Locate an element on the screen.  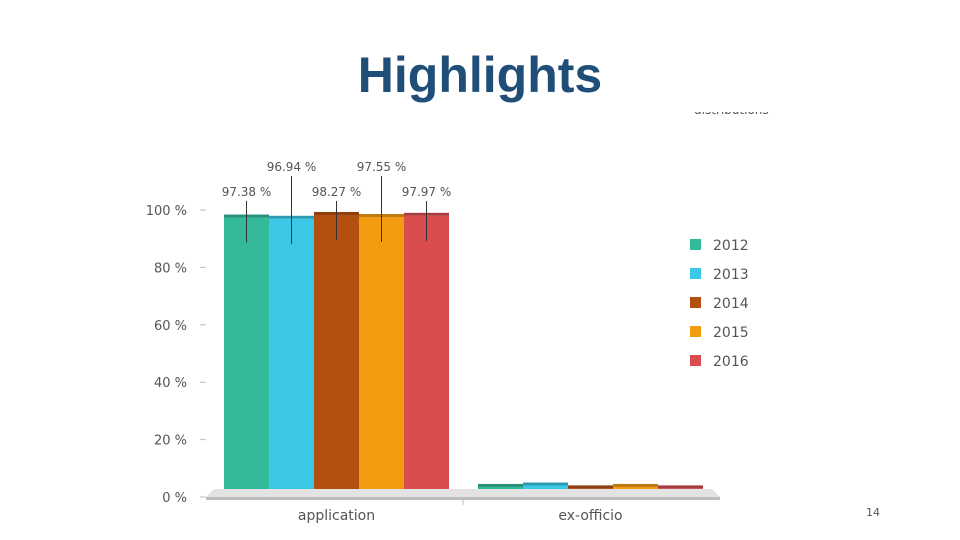
cropped-text-fragment: distributions is located at coordinates (740, 115).